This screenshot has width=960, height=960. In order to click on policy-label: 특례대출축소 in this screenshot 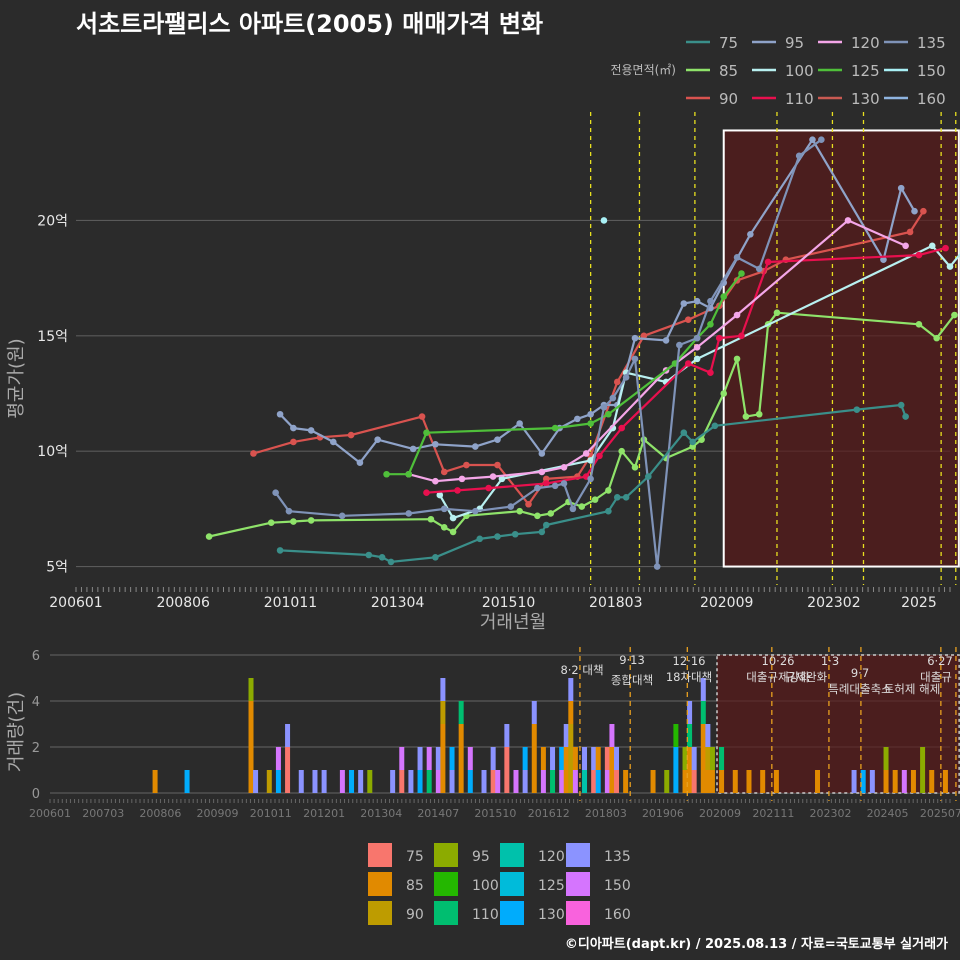, I will do `click(859, 689)`.